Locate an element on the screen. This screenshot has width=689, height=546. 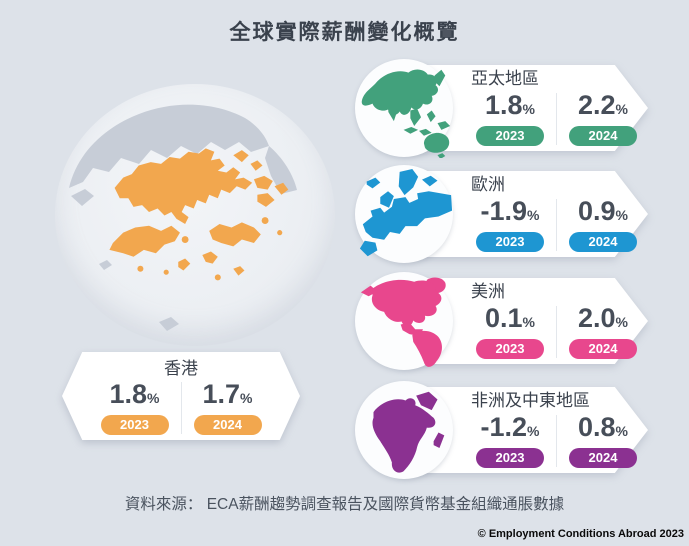
card-content: 非洲及中東地區 -1.2% 2023 0.8% 2024 is located at coordinates (558, 429).